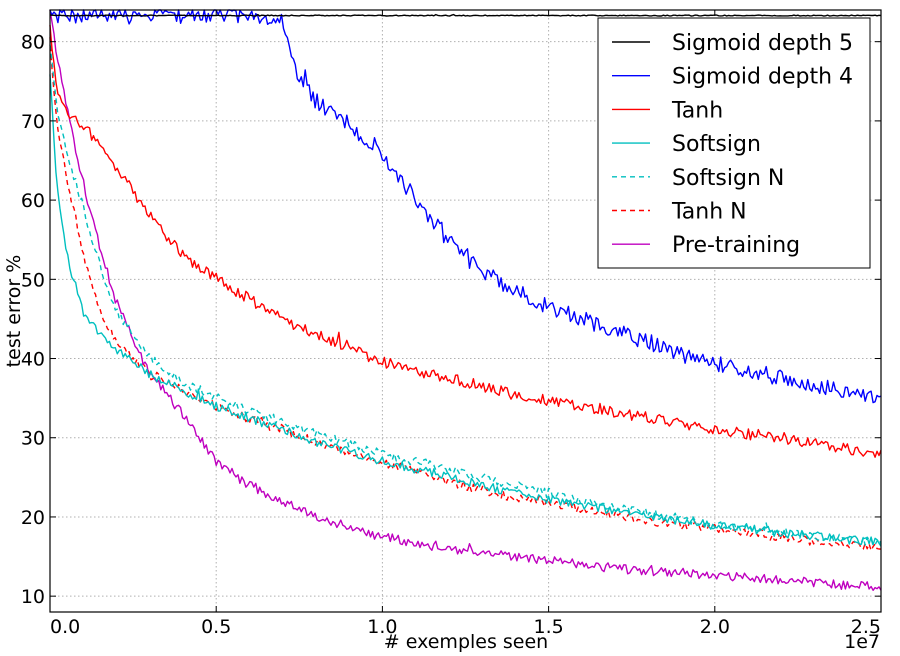 This screenshot has height=656, width=900. I want to click on y-tick-label: 70, so click(33, 122).